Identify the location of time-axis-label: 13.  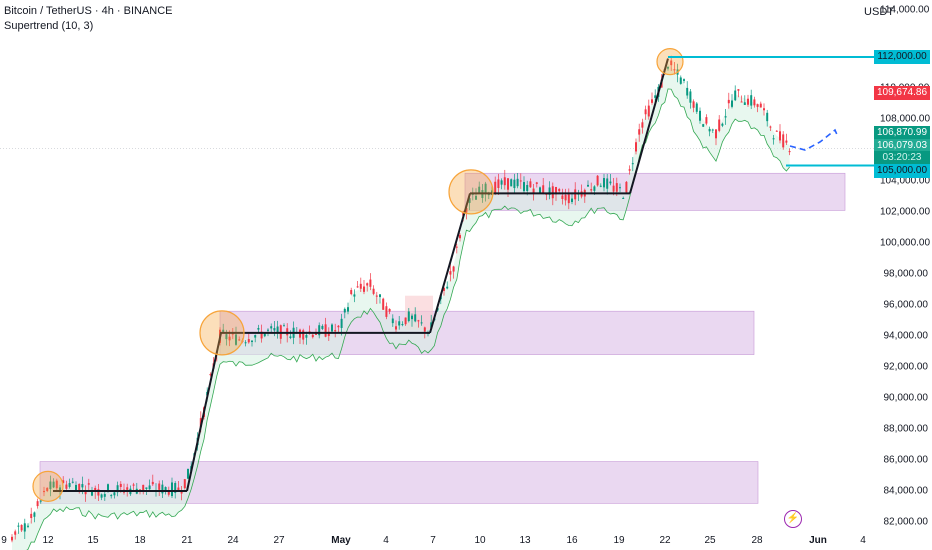
(525, 540).